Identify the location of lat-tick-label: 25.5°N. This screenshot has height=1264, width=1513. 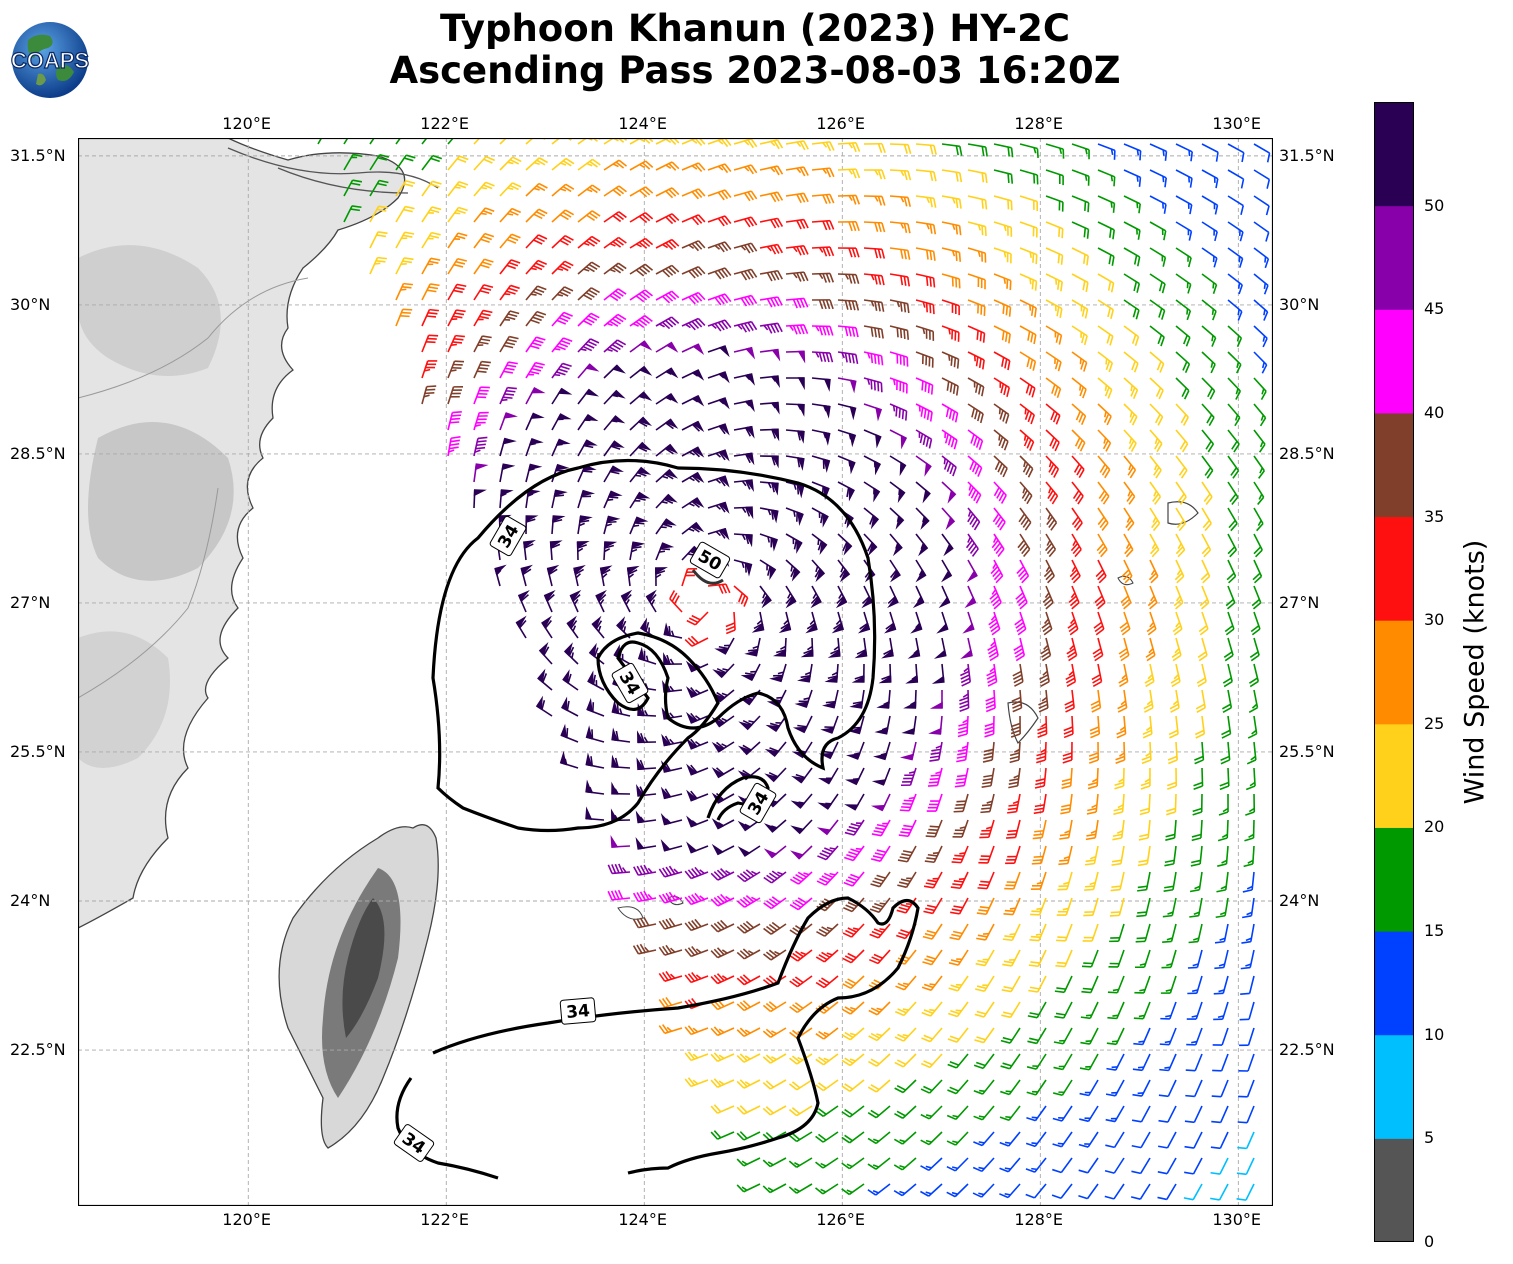
(38, 751).